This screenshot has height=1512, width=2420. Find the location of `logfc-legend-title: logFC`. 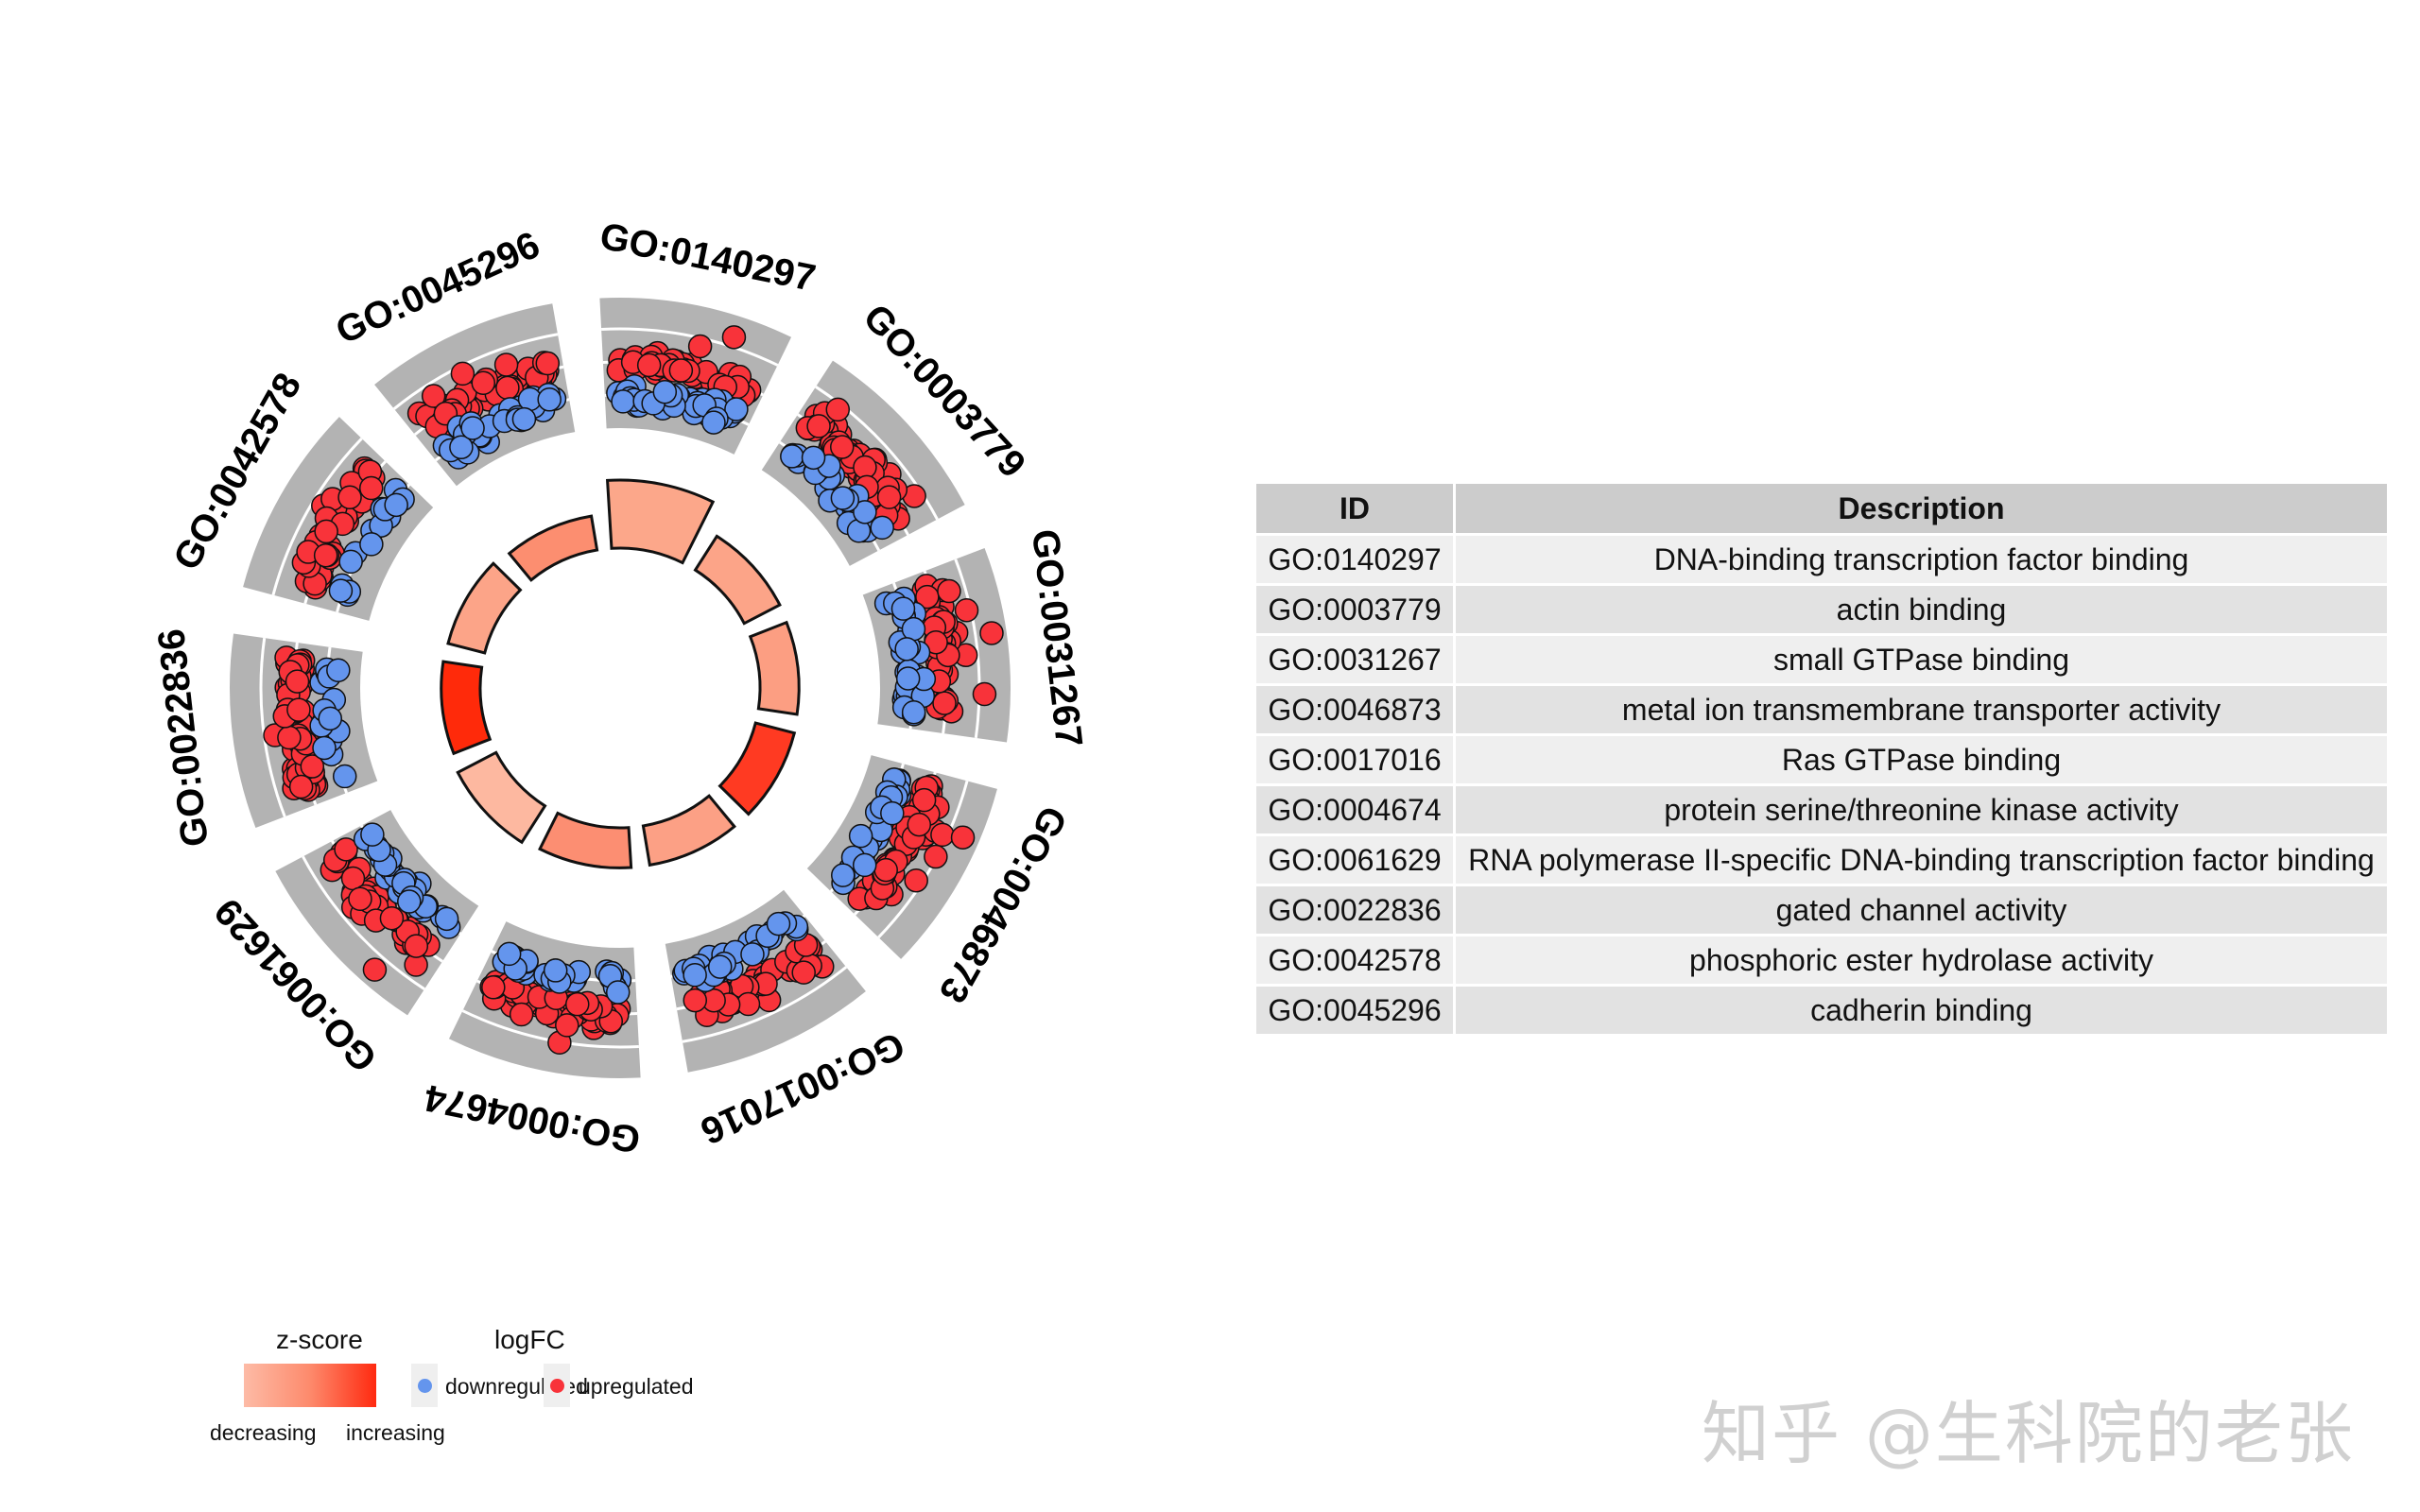

logfc-legend-title: logFC is located at coordinates (529, 1339).